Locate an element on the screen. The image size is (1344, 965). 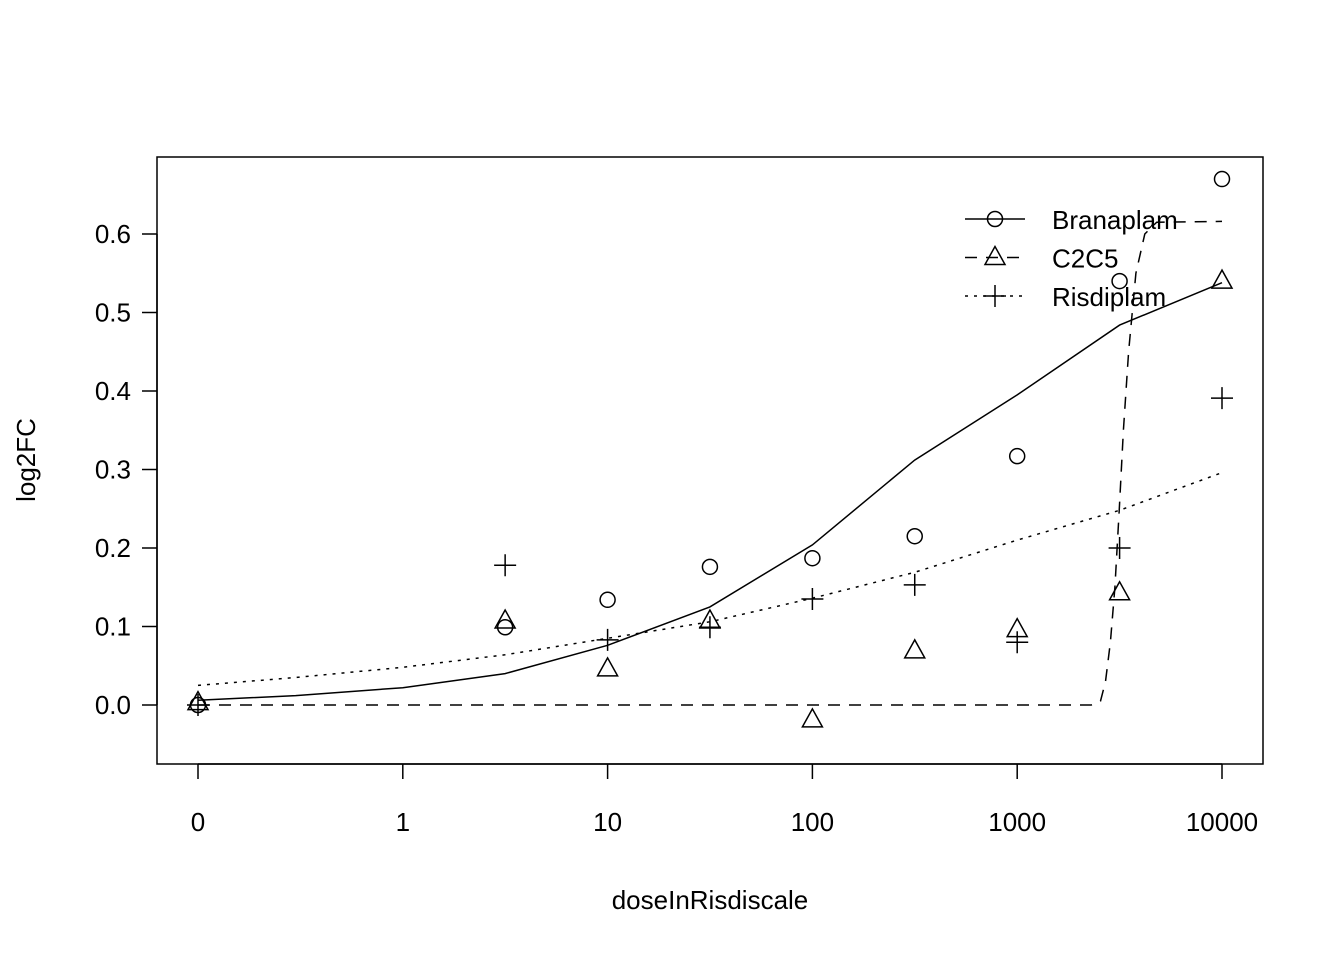
legend-marker-risdiplam is located at coordinates (995, 296).